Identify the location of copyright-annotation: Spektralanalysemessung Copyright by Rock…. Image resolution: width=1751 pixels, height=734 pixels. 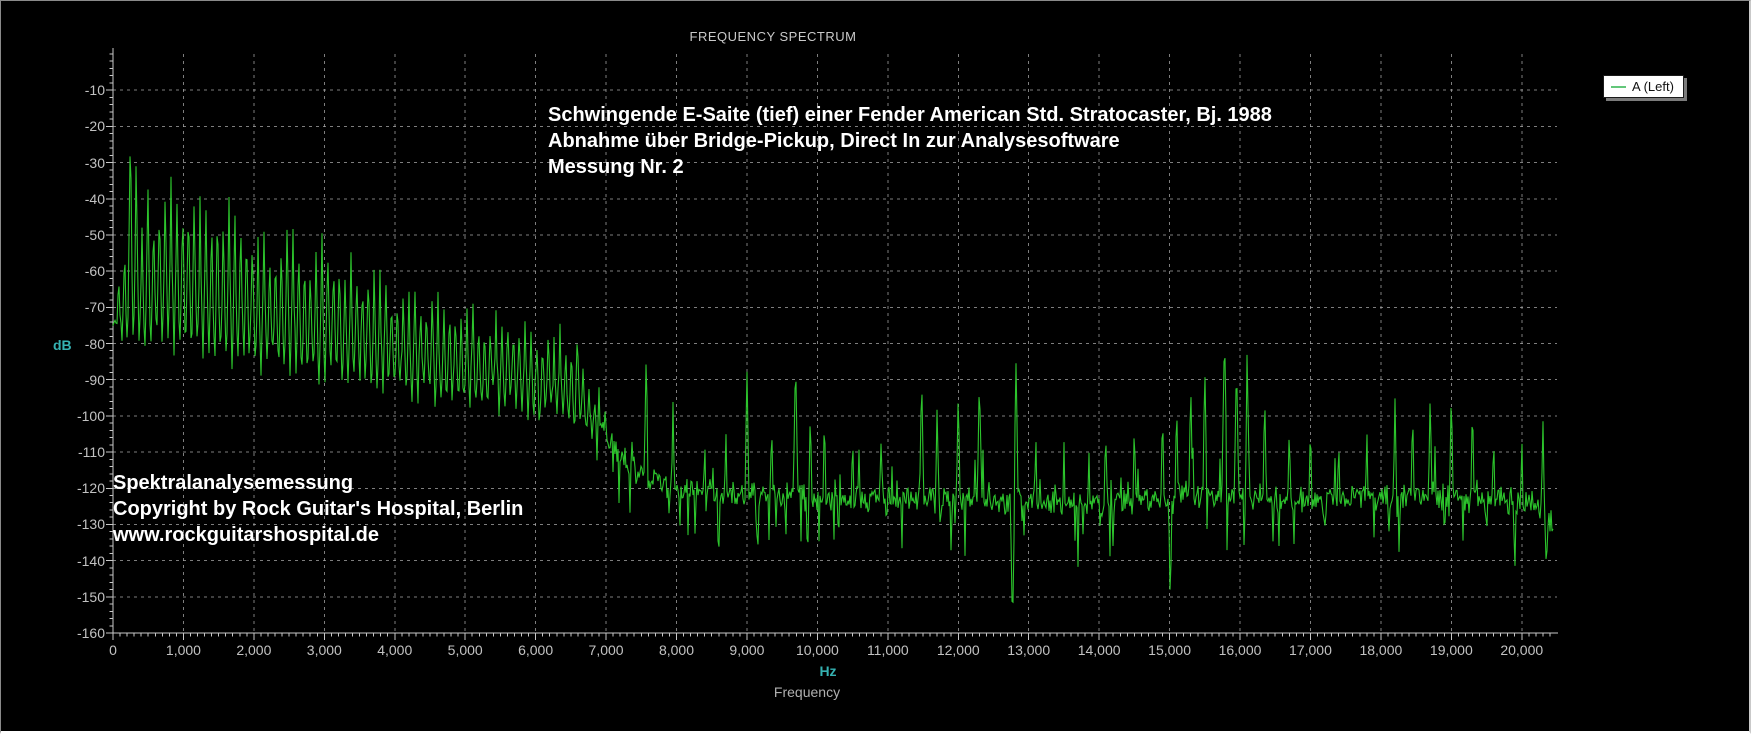
(318, 509).